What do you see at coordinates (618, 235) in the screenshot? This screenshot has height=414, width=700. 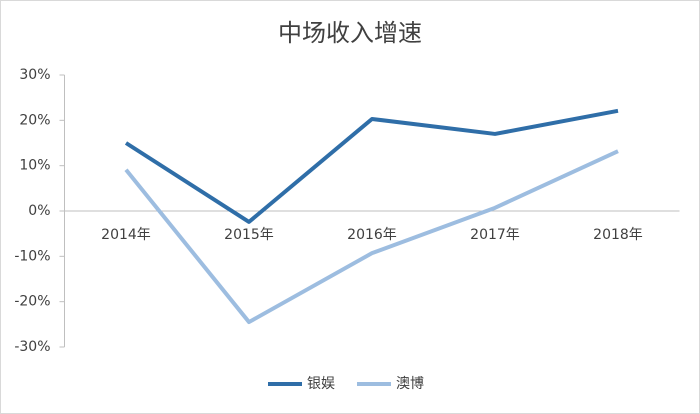 I see `x-tick-label: 2018年` at bounding box center [618, 235].